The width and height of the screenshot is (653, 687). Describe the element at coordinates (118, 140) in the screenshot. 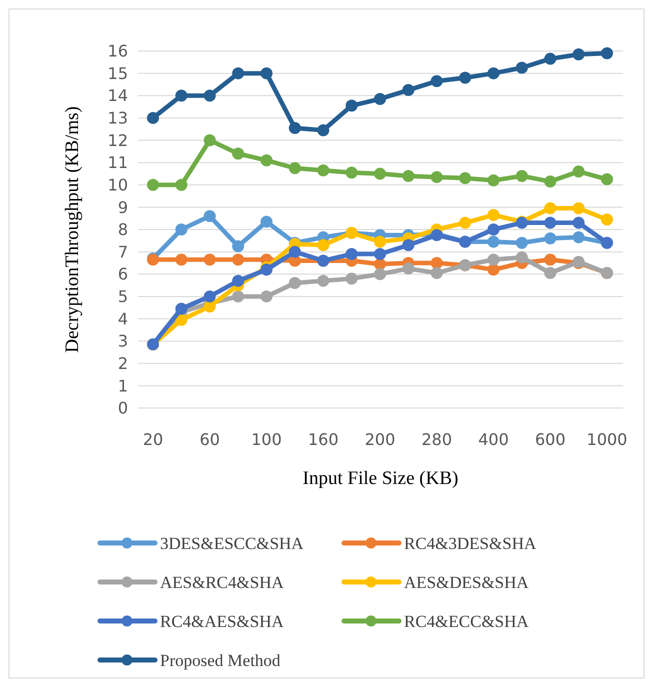

I see `y-tick-label: 12` at that location.